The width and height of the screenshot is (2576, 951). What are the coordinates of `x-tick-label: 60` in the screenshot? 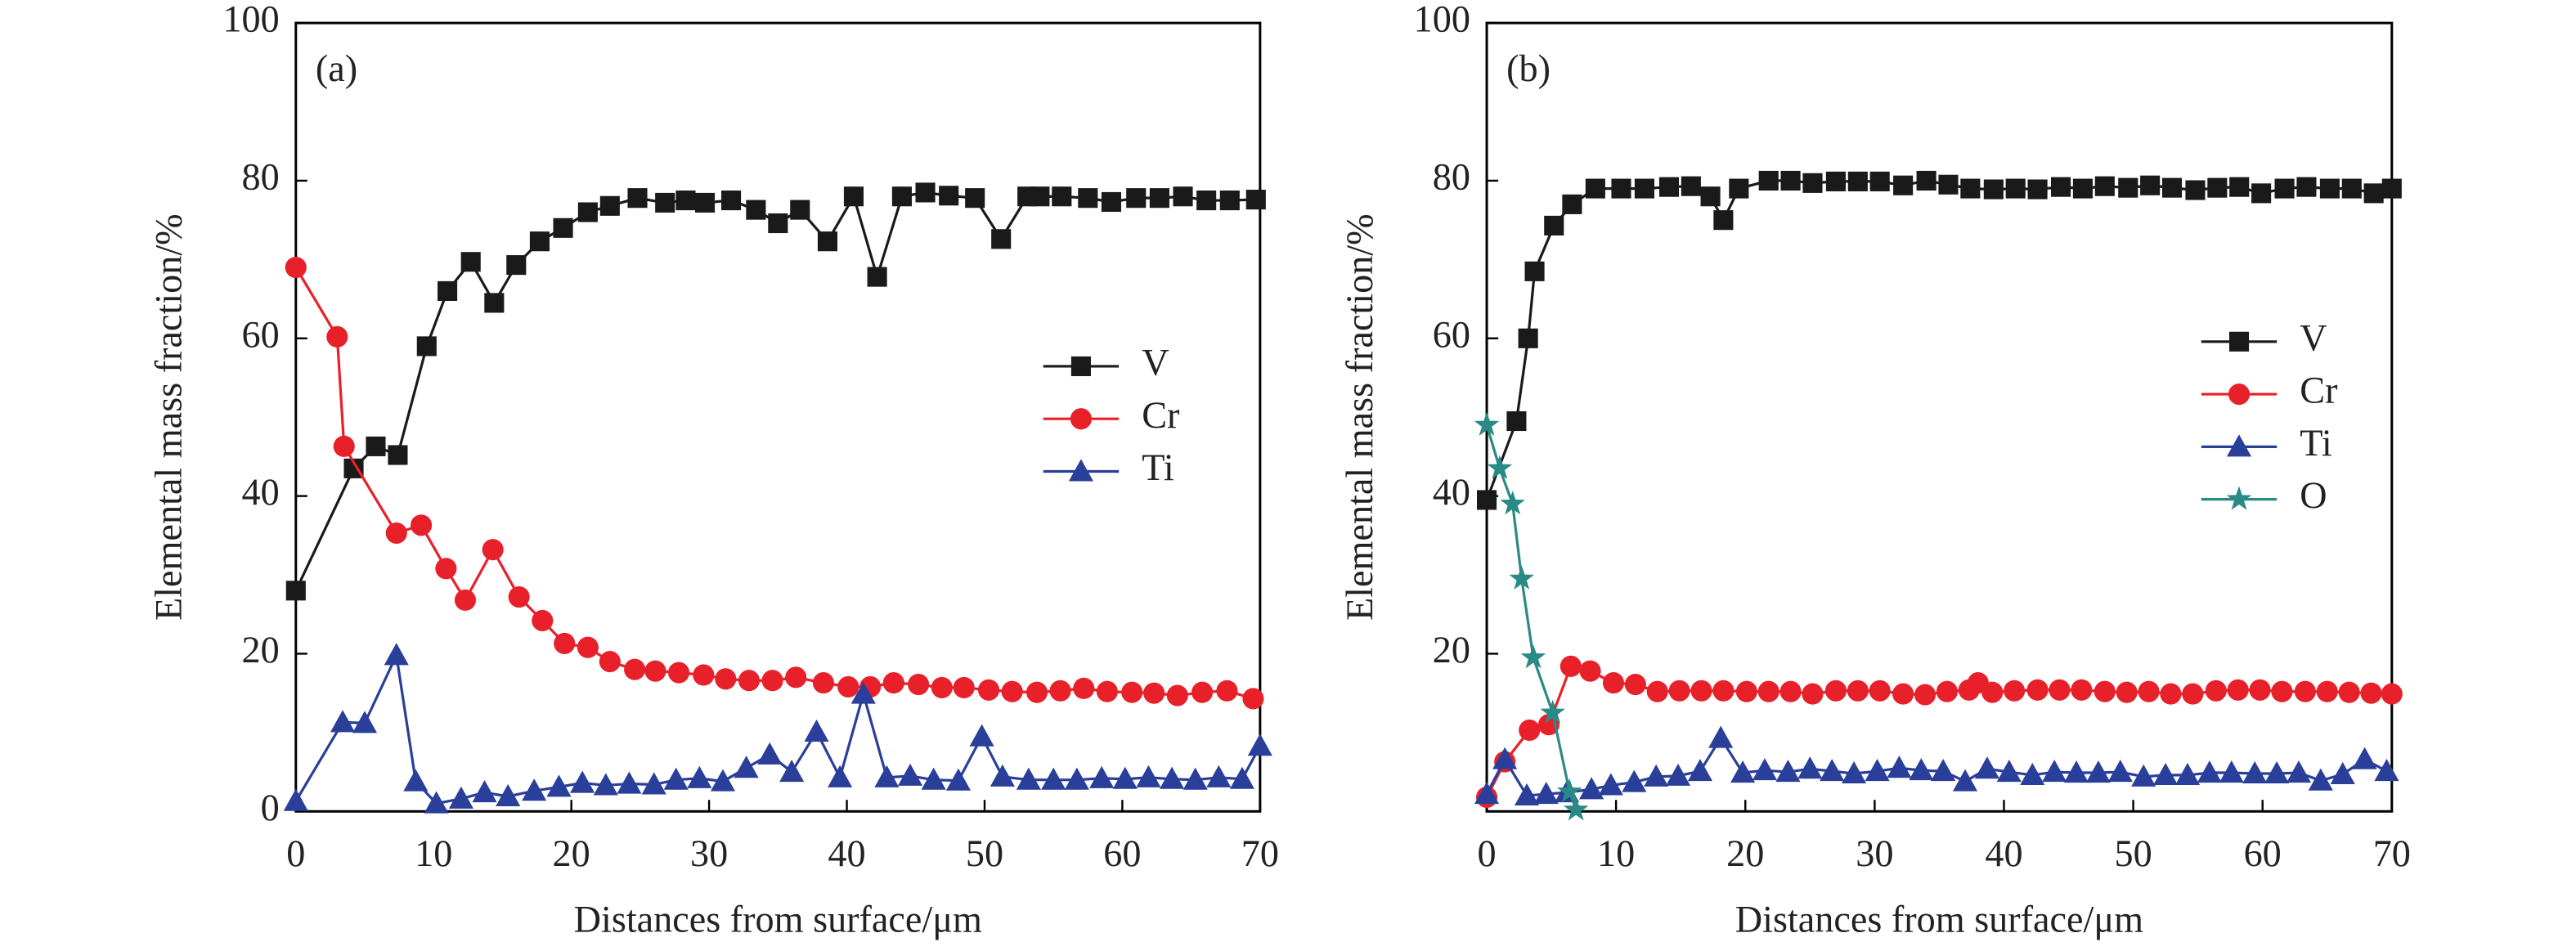 It's located at (2263, 853).